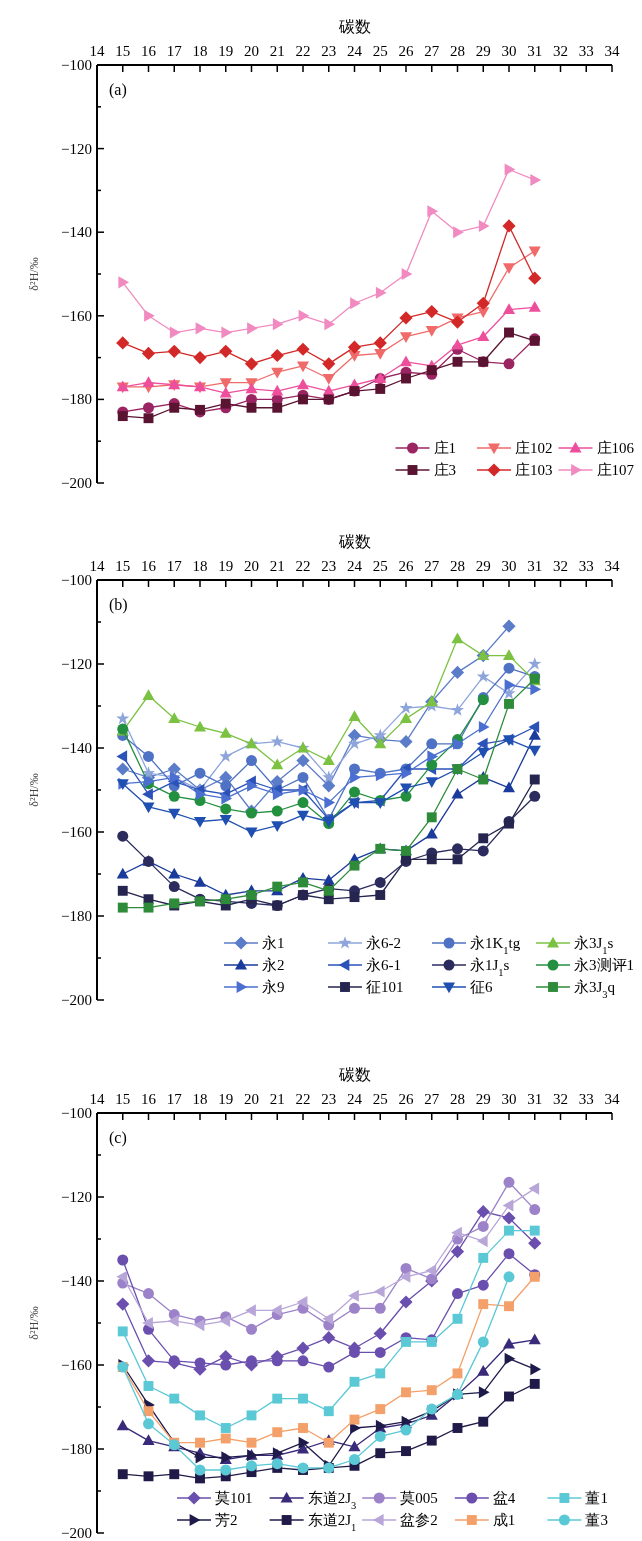 This screenshot has width=642, height=1541. What do you see at coordinates (118, 1138) in the screenshot?
I see `annotation: (c)` at bounding box center [118, 1138].